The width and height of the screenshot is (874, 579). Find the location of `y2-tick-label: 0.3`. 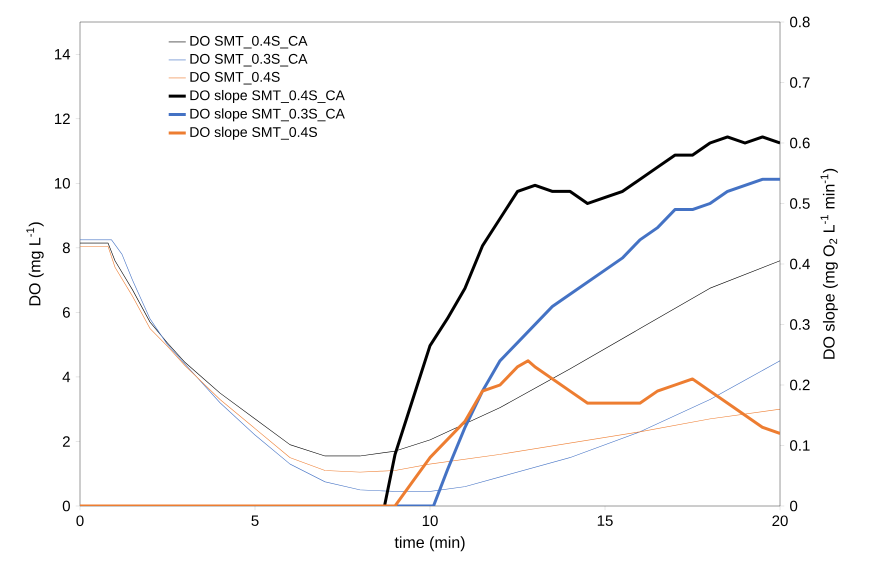

y2-tick-label: 0.3 is located at coordinates (800, 324).